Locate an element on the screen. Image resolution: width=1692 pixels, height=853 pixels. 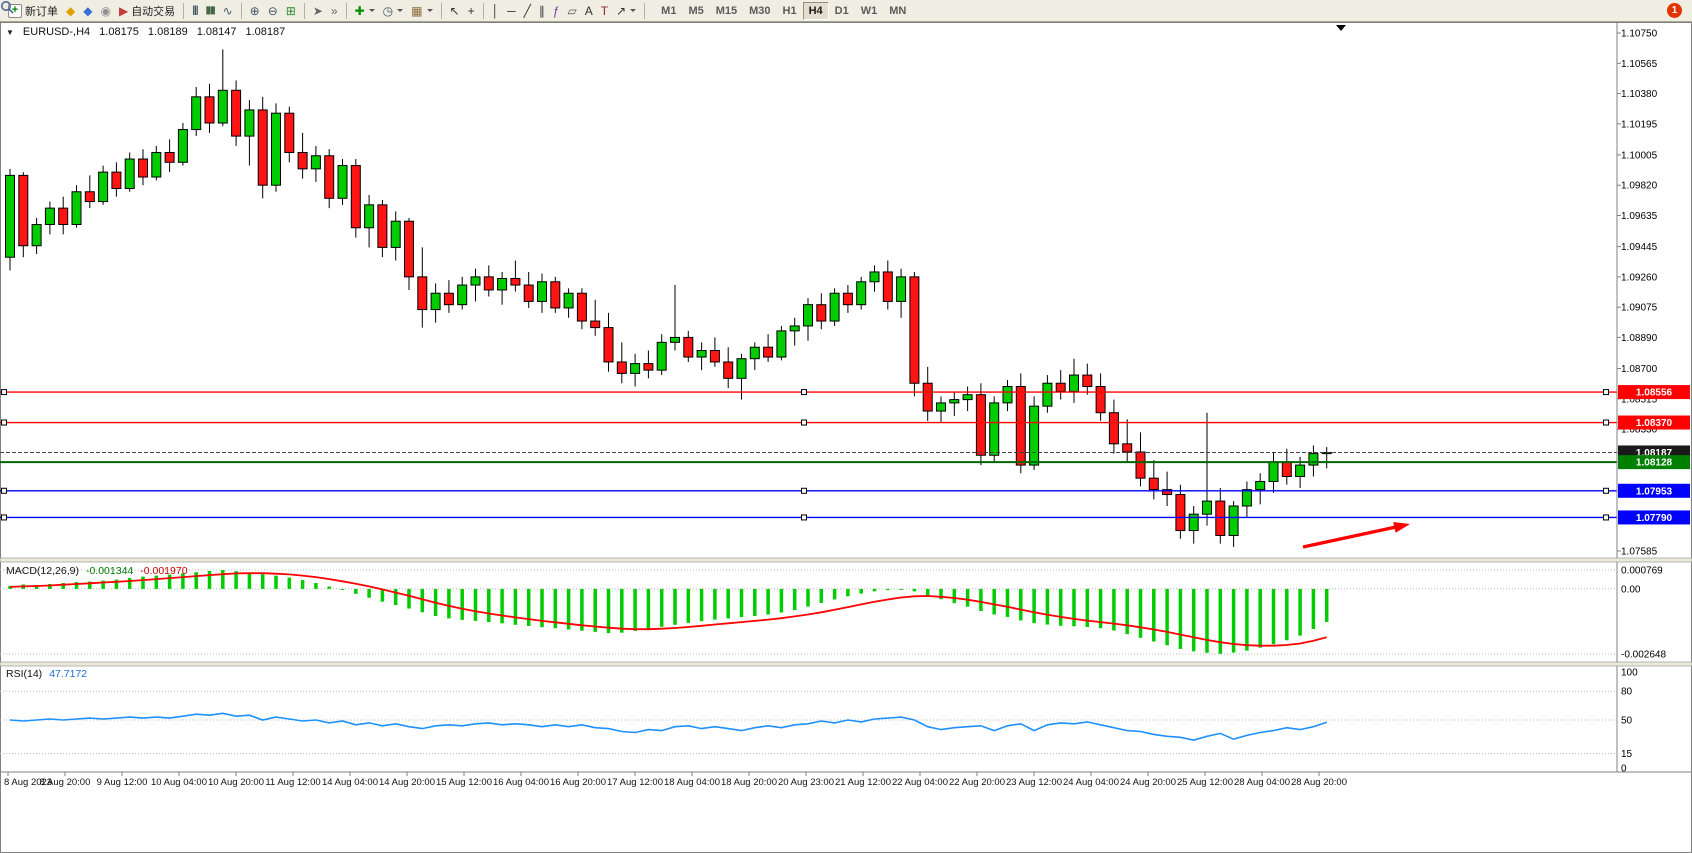
time-tick: 15 Aug 12:00 is located at coordinates (464, 782).